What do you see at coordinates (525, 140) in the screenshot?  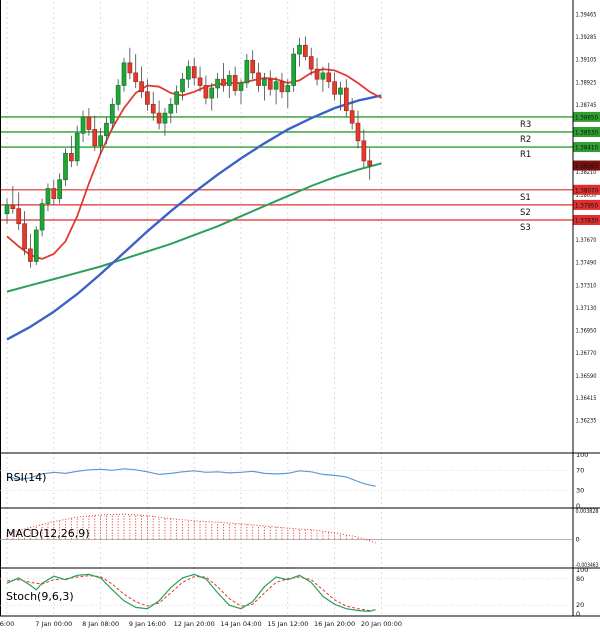 I see `resistance-label-r2: R2` at bounding box center [525, 140].